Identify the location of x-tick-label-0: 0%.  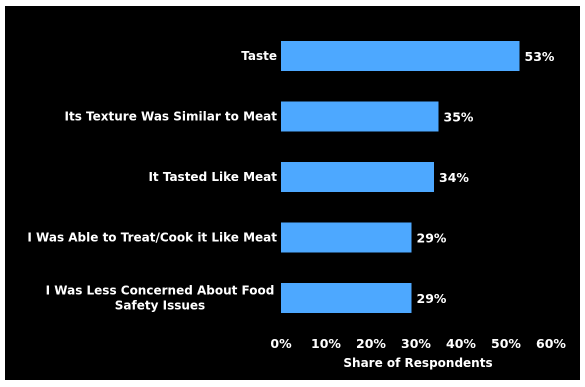
(281, 343).